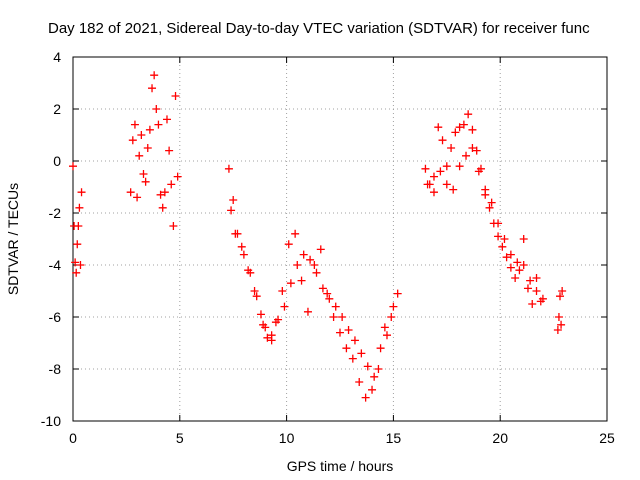 Image resolution: width=640 pixels, height=480 pixels. Describe the element at coordinates (394, 438) in the screenshot. I see `x-tick-label: 15` at that location.